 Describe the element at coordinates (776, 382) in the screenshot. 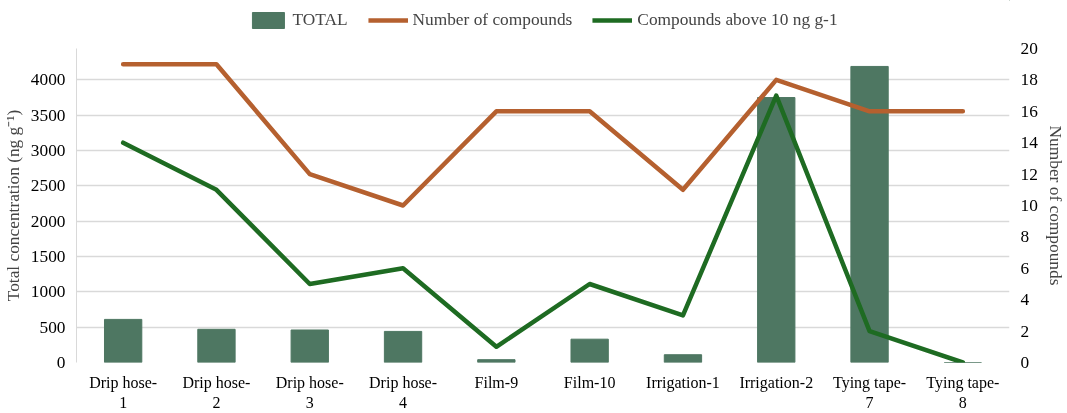

I see `x-tick-label: Irrigation-2` at that location.